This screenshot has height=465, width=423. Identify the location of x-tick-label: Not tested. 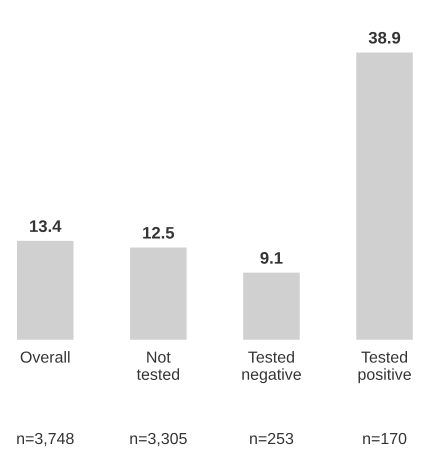
(158, 366).